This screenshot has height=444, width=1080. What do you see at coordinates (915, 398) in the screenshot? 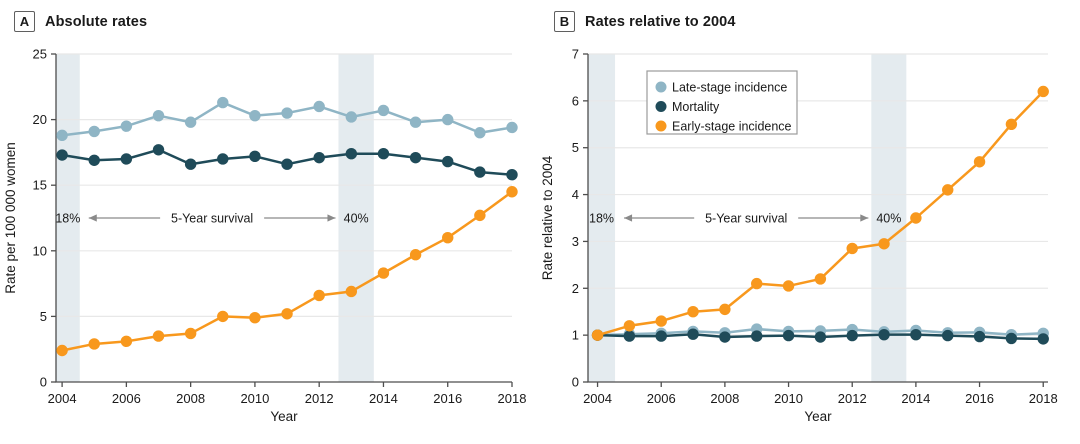
I see `x-tick-label: 2014` at bounding box center [915, 398].